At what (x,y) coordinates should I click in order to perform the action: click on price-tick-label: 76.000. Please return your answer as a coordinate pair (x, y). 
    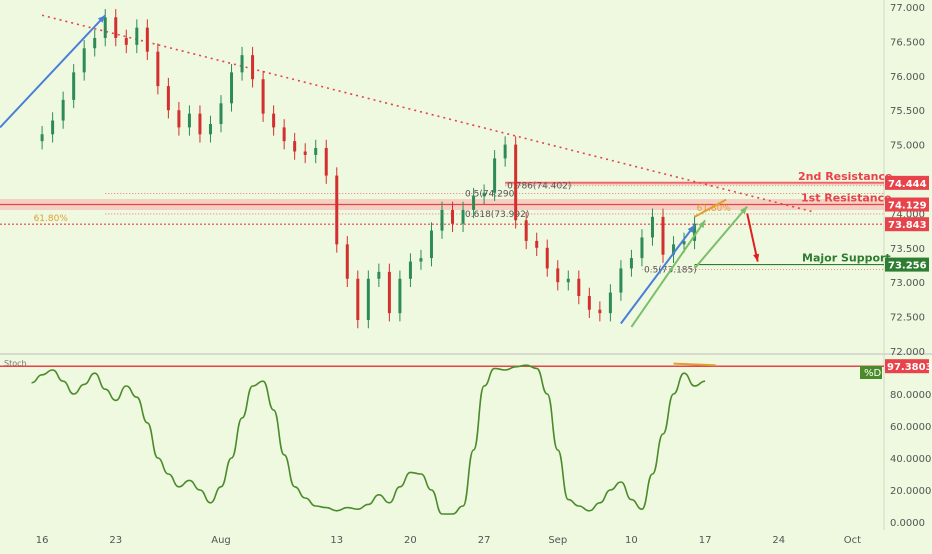
    Looking at the image, I should click on (907, 77).